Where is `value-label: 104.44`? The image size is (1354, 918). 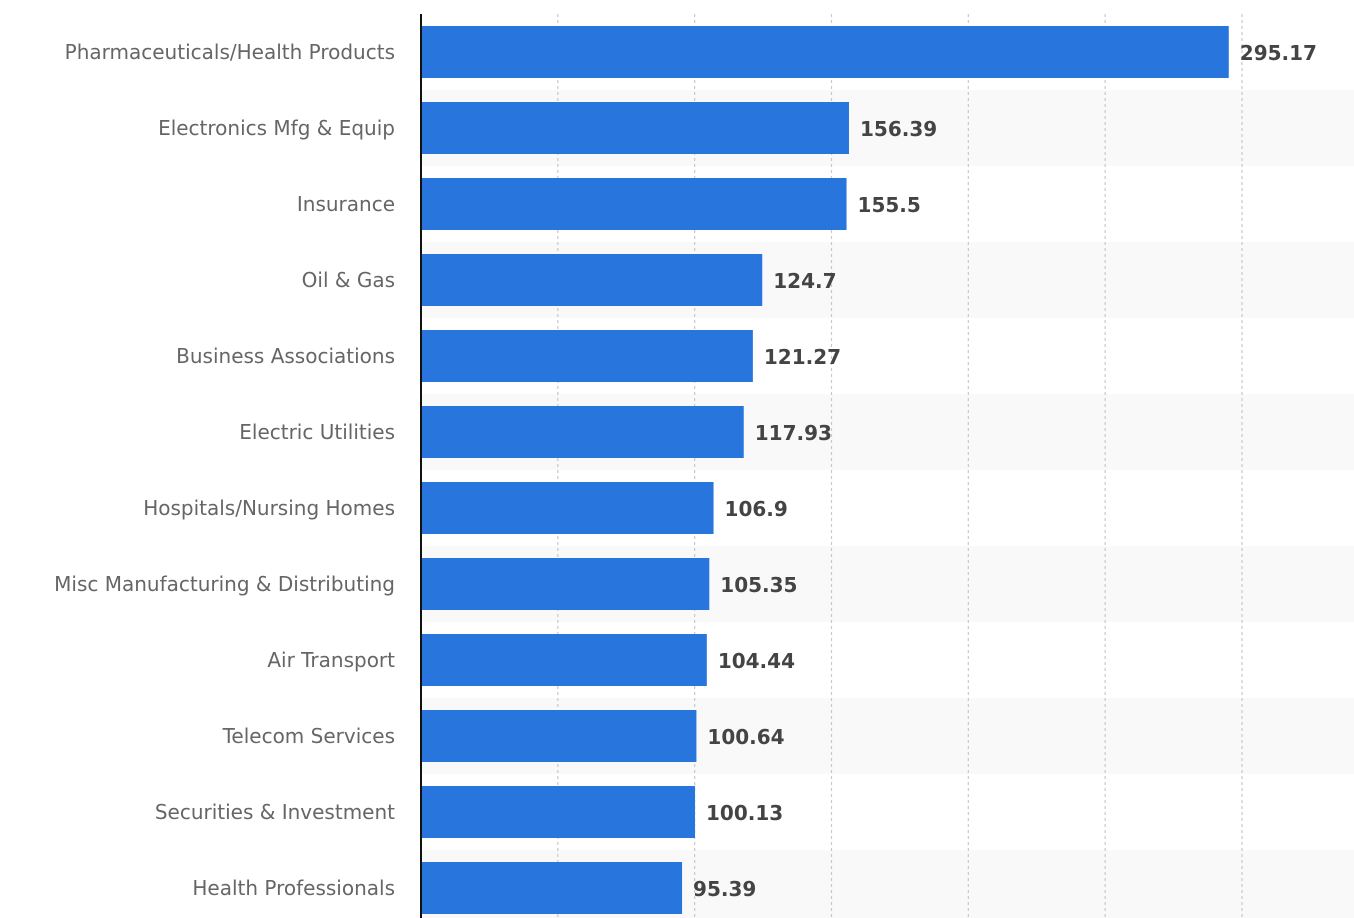 value-label: 104.44 is located at coordinates (756, 661).